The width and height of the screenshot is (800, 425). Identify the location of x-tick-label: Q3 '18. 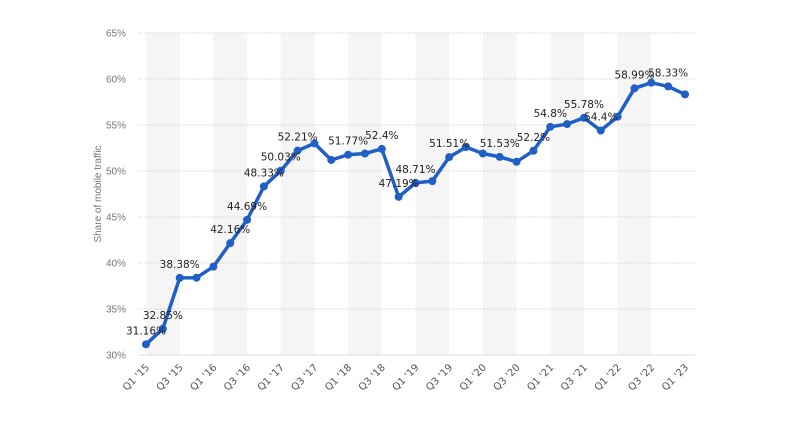
(372, 377).